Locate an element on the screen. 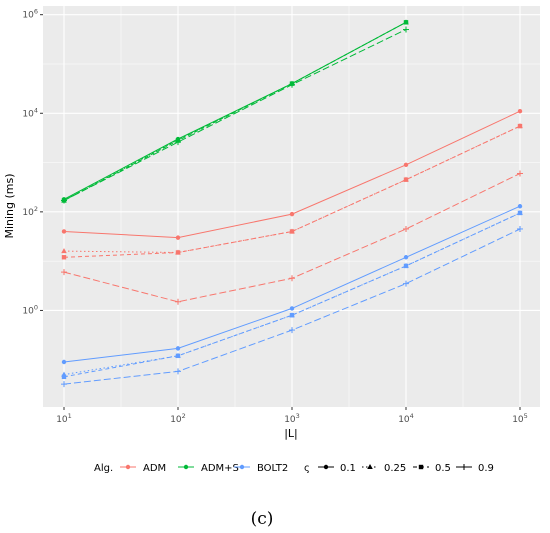  legend: Alg. ADM ADM+S BOLT2 ς 0.1 0.25 0.5 0.9 is located at coordinates (294, 468).